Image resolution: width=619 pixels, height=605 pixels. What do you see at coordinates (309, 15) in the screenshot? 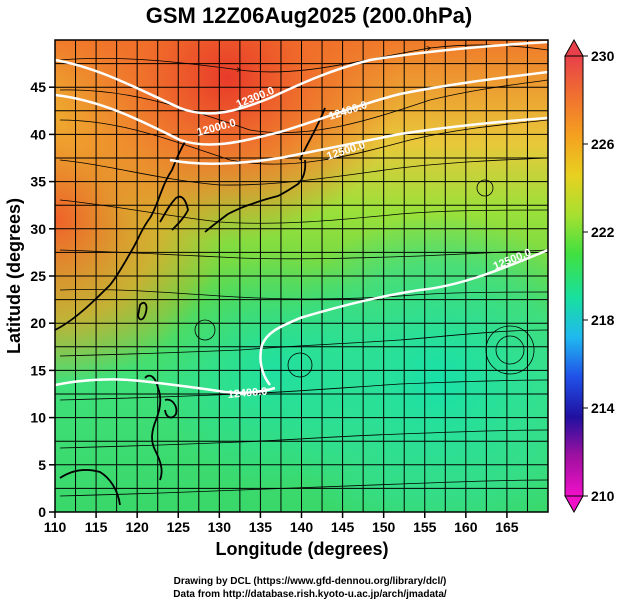
I see `chart-title: GSM 12Z06Aug2025 (200.0hPa)` at bounding box center [309, 15].